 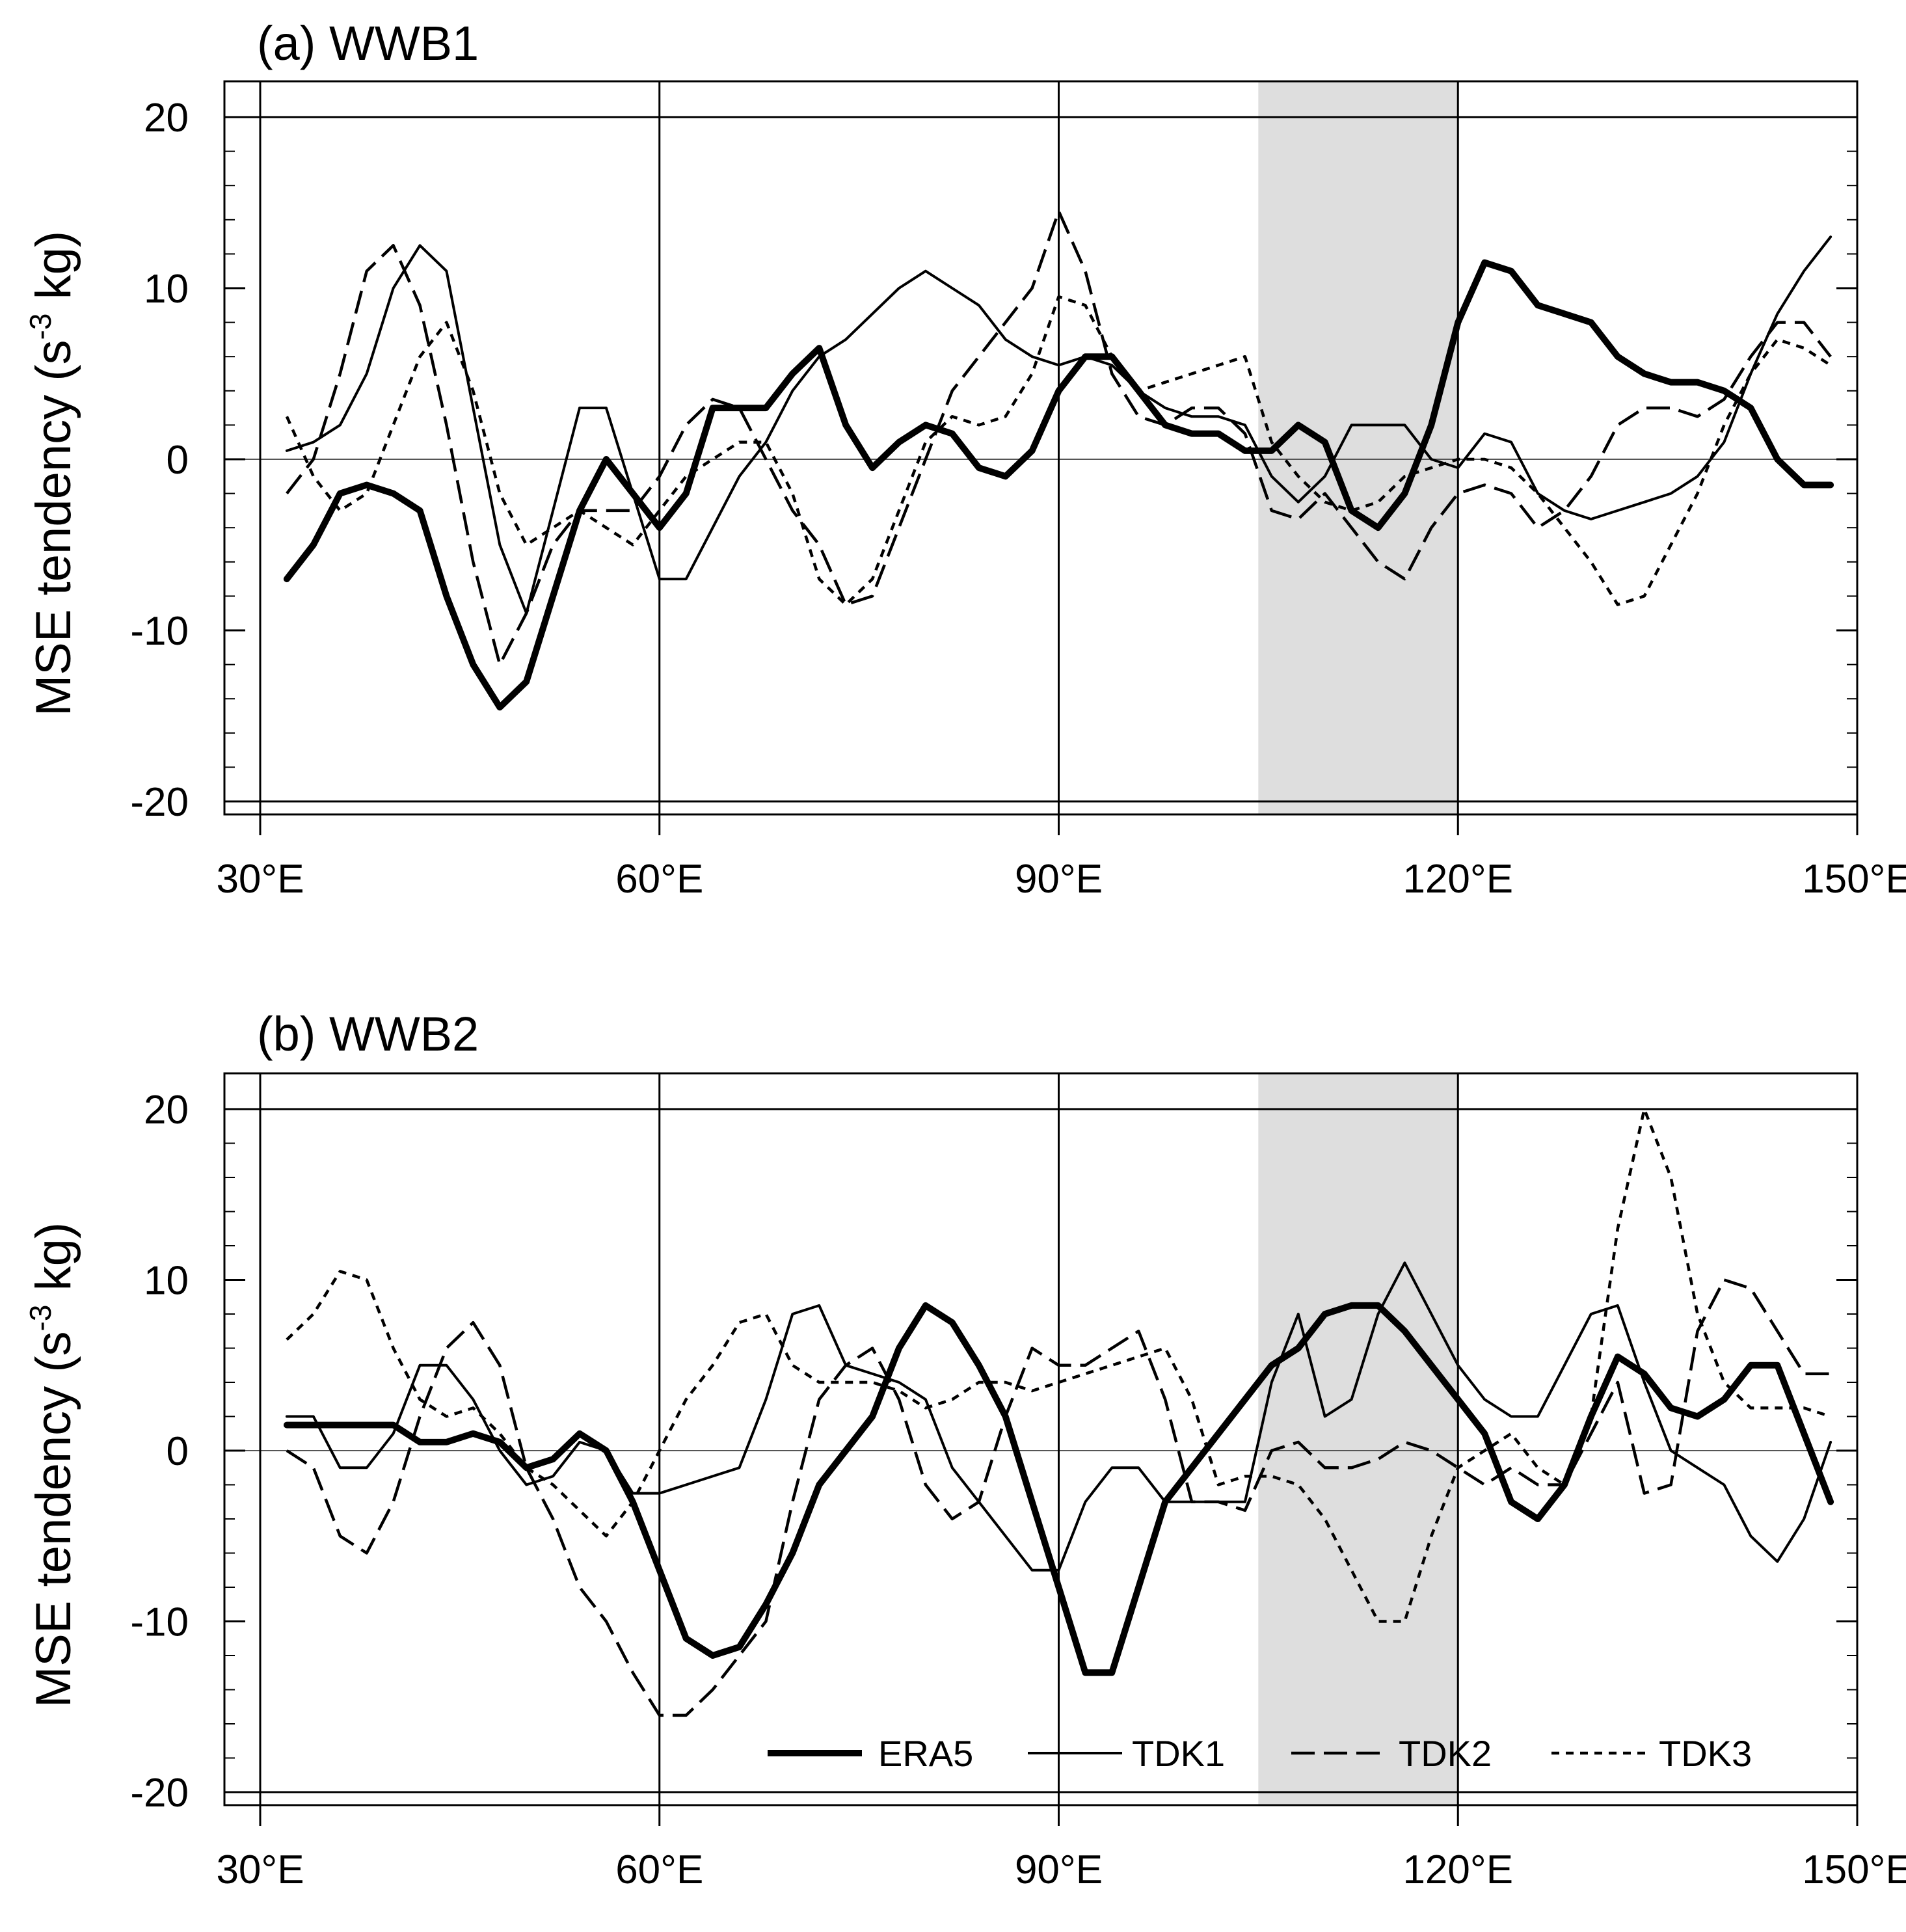 I want to click on legend-label-era5: ERA5, so click(x=925, y=1753).